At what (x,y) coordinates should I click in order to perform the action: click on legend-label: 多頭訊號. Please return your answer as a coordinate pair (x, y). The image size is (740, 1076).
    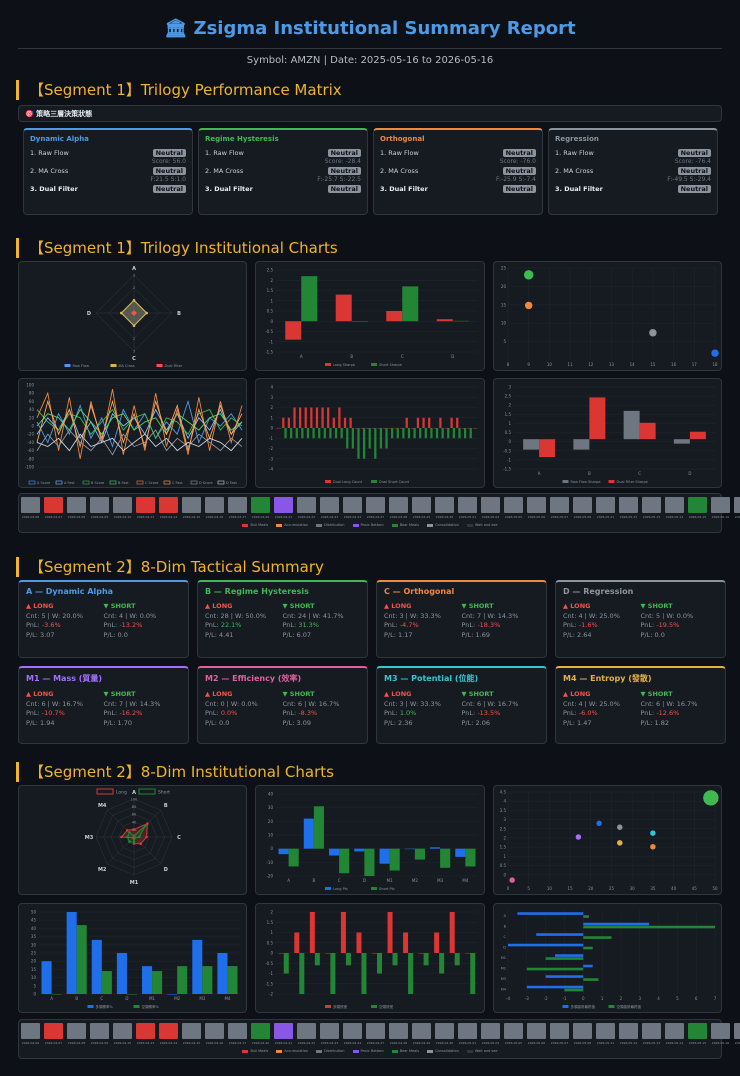
    Looking at the image, I should click on (340, 1006).